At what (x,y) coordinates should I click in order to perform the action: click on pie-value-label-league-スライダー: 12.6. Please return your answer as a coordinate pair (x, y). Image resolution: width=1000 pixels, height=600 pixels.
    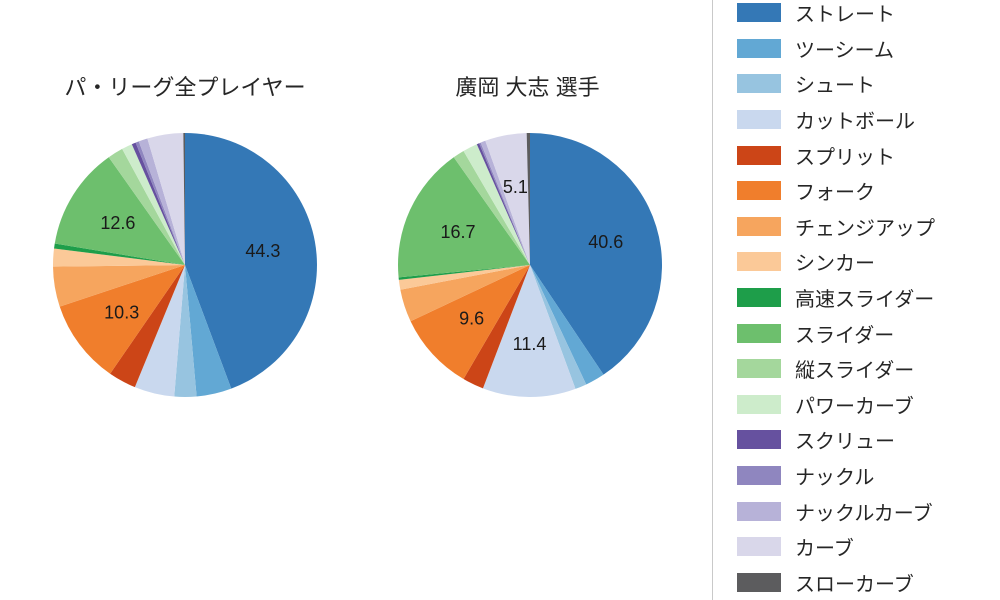
    Looking at the image, I should click on (117, 223).